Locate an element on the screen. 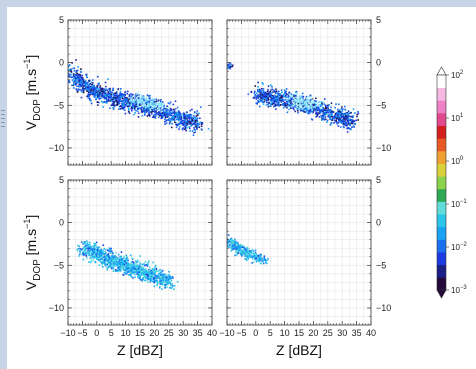 The image size is (476, 369). y-title-unit: [m.s is located at coordinates (31, 84).